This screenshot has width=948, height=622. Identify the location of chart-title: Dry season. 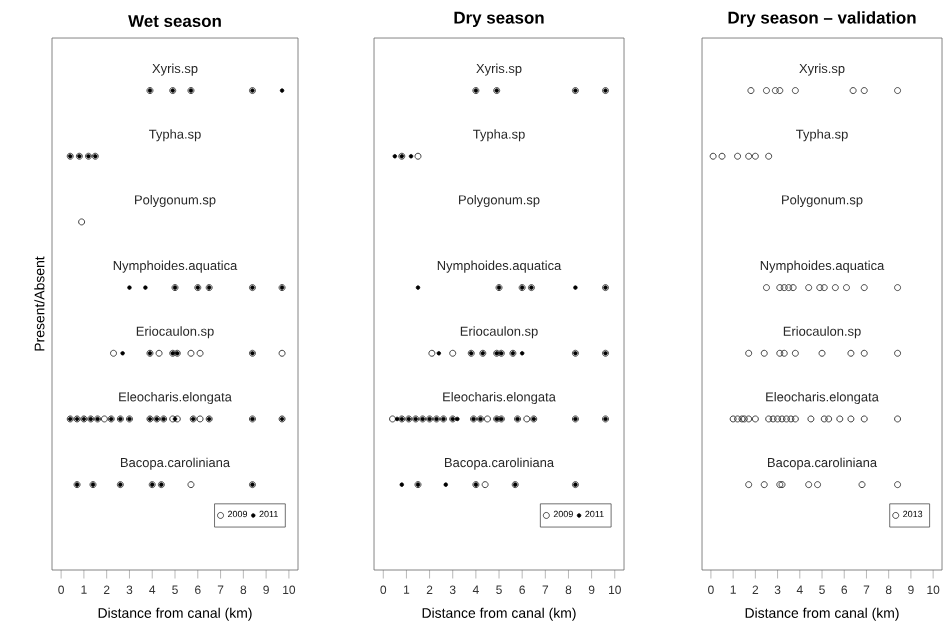
(499, 19).